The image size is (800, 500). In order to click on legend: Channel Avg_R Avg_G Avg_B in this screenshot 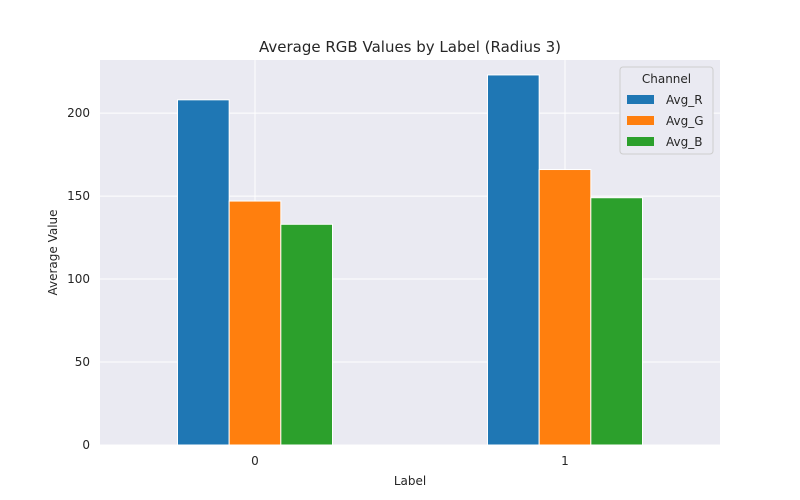, I will do `click(666, 110)`.